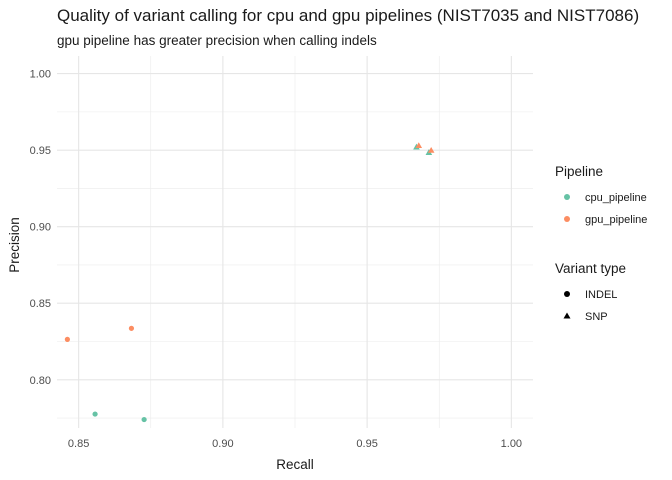 This screenshot has width=672, height=480. I want to click on shape-legend-title: Variant type, so click(590, 268).